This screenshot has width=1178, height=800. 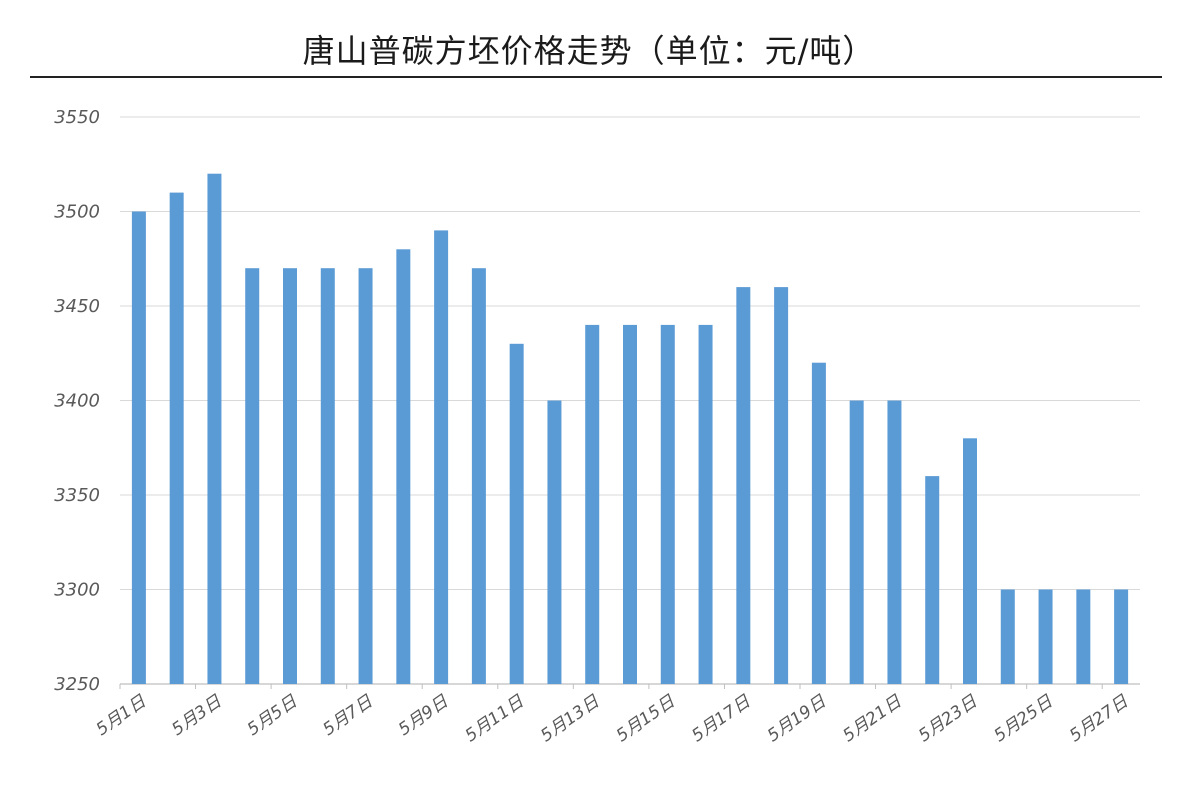 I want to click on x-tick-label: 5月15日, so click(x=646, y=718).